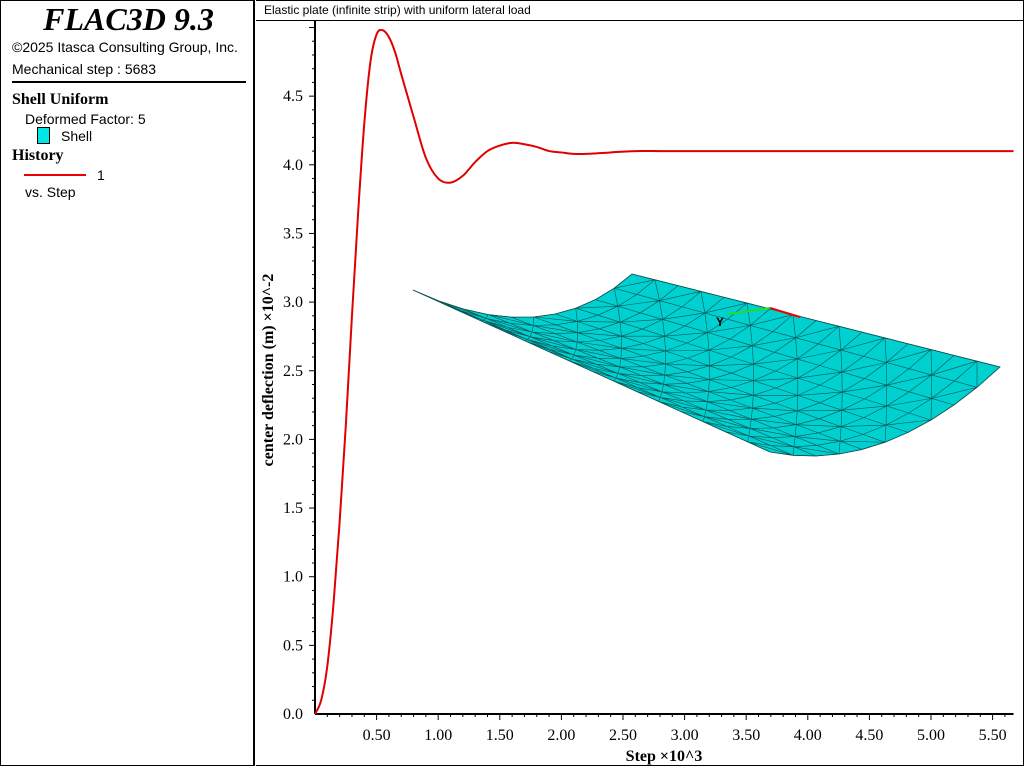 This screenshot has height=768, width=1024. What do you see at coordinates (60, 99) in the screenshot?
I see `plot-name: Shell Uniform` at bounding box center [60, 99].